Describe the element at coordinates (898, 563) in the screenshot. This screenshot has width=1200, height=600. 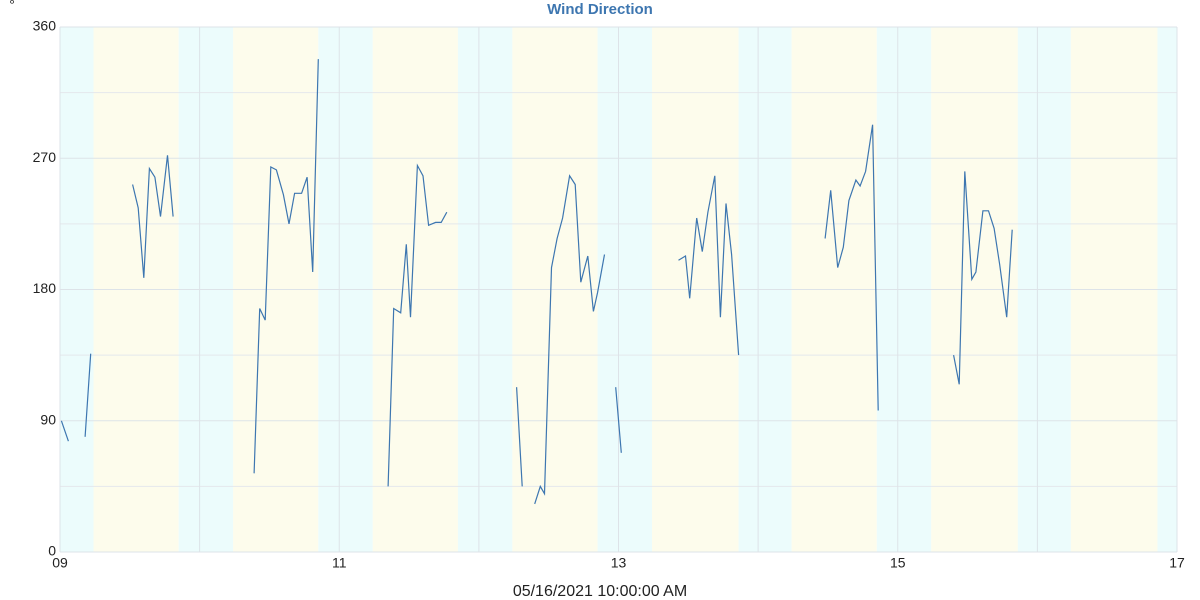
I see `x-tick-label: 15` at that location.